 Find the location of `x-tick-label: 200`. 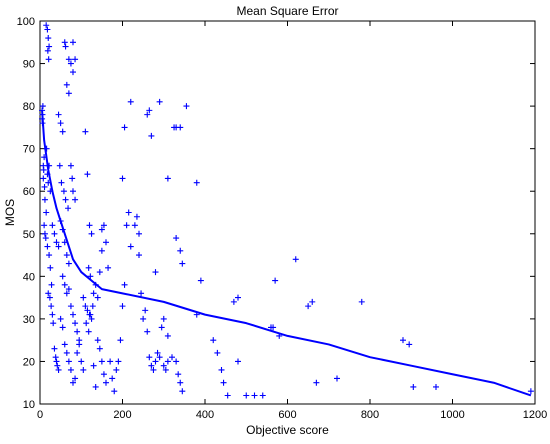

x-tick-label: 200 is located at coordinates (122, 415).